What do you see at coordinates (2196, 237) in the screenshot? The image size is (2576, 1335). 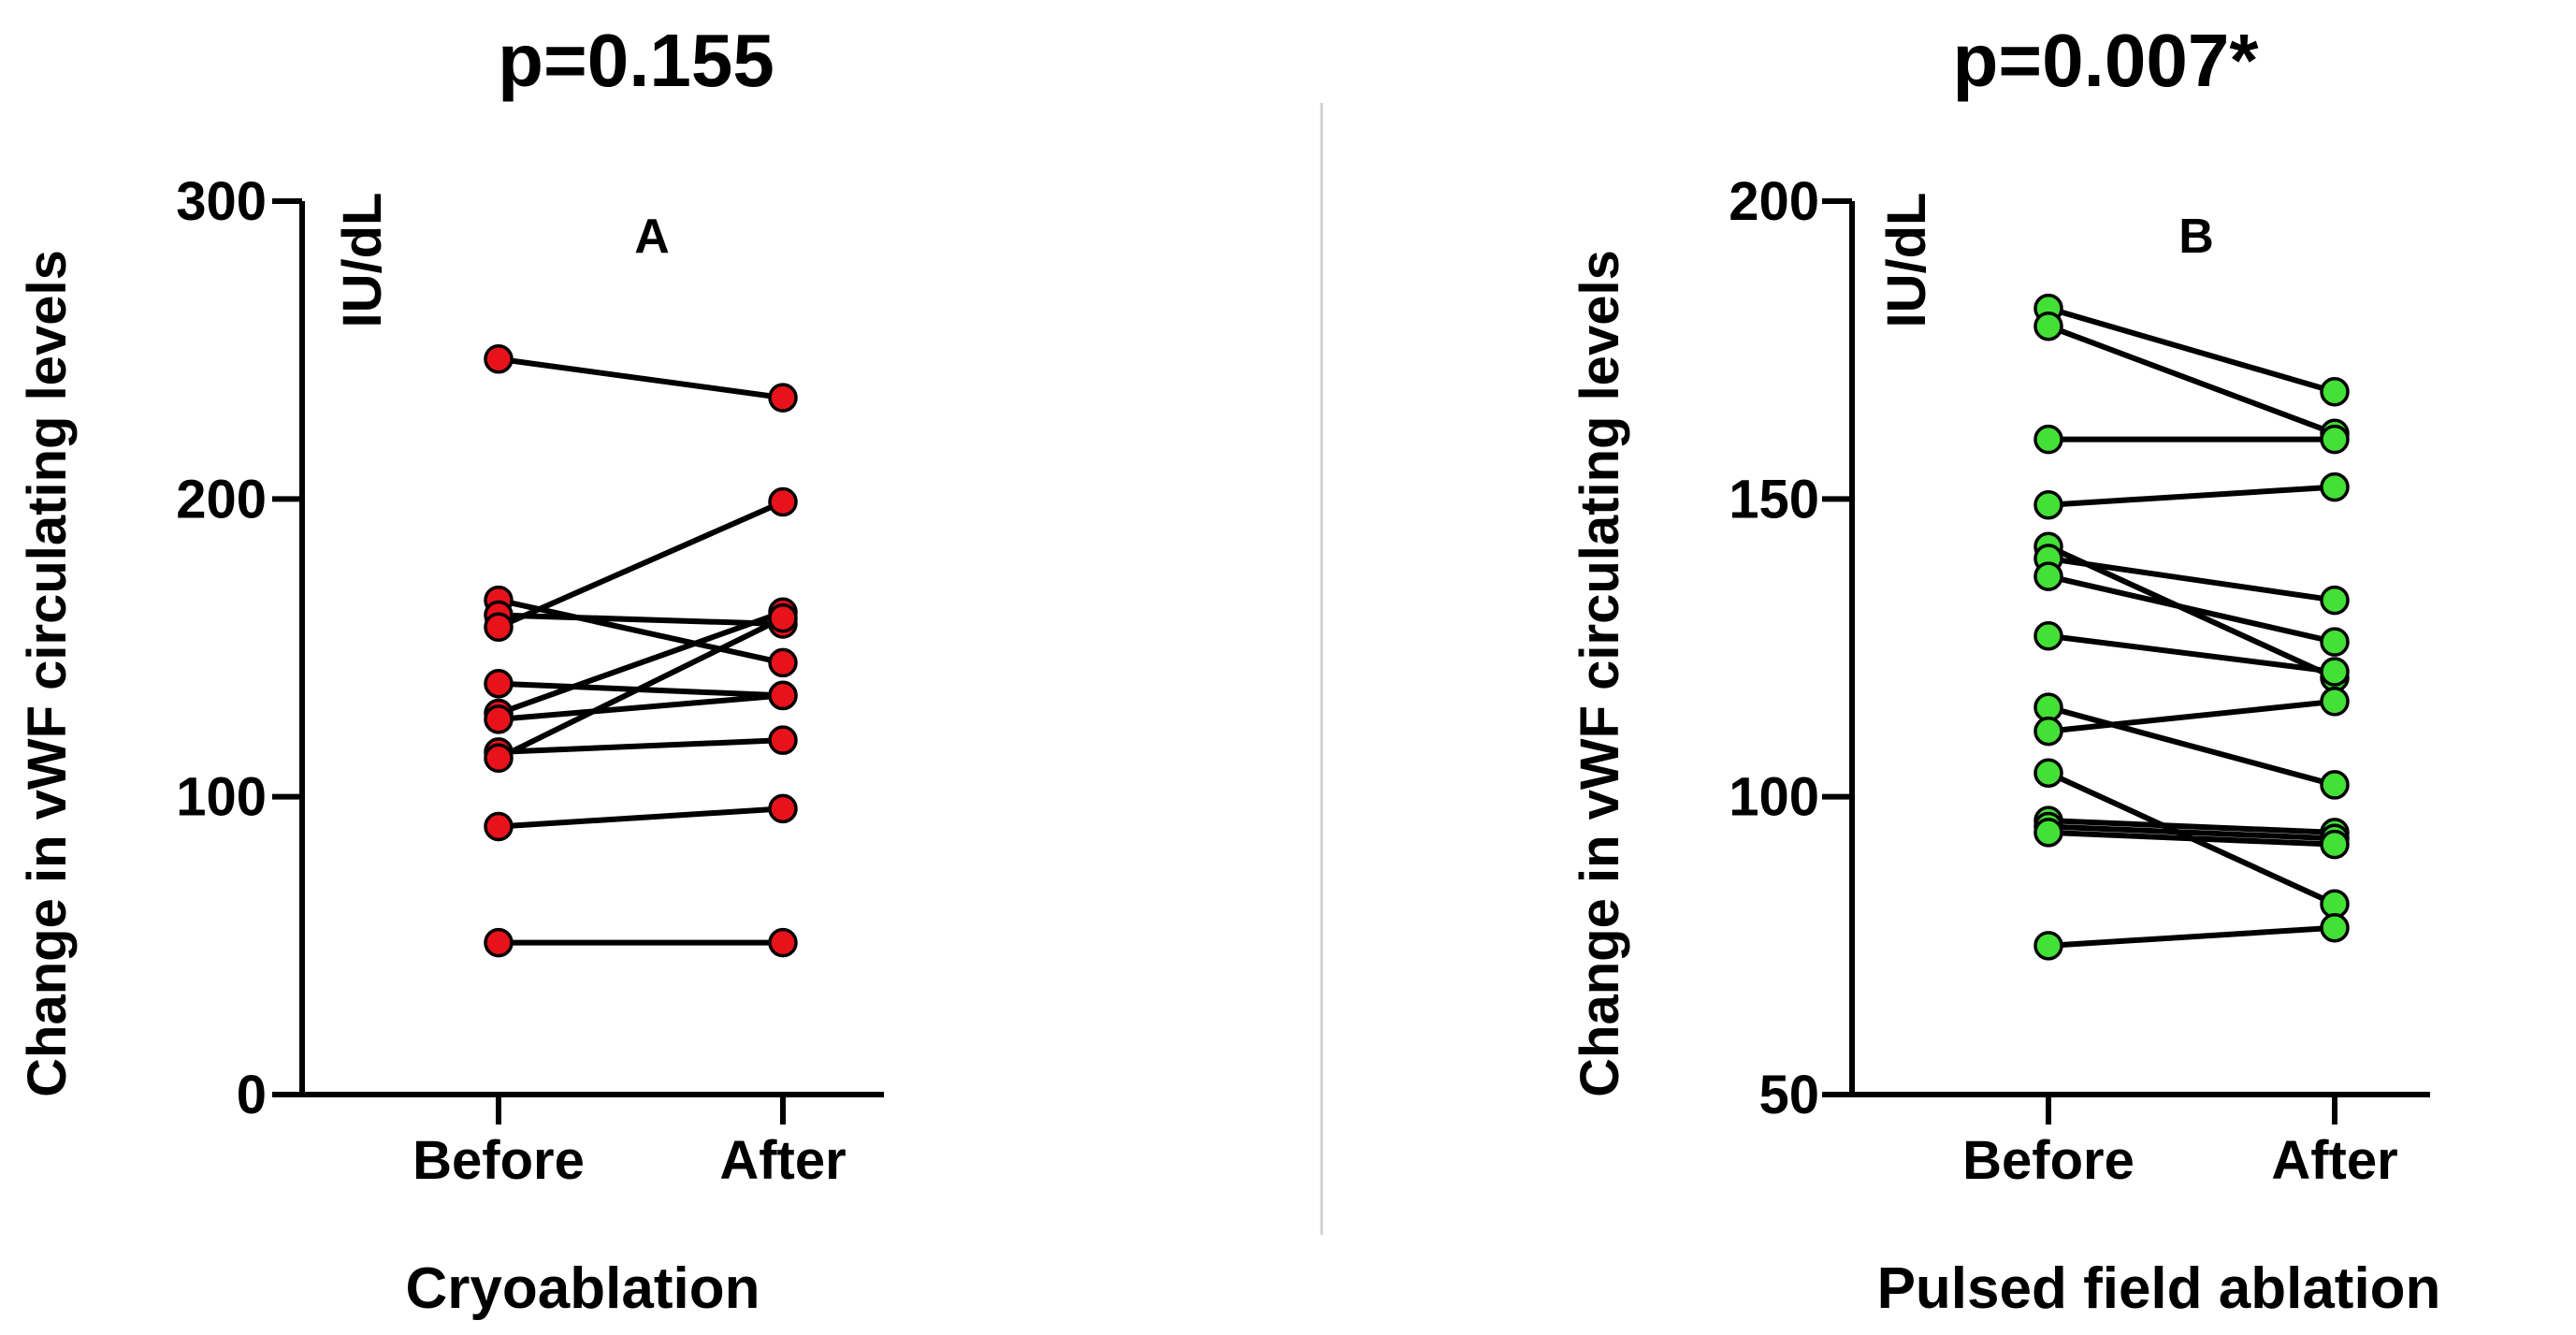 I see `panel-b-panel-label: B` at bounding box center [2196, 237].